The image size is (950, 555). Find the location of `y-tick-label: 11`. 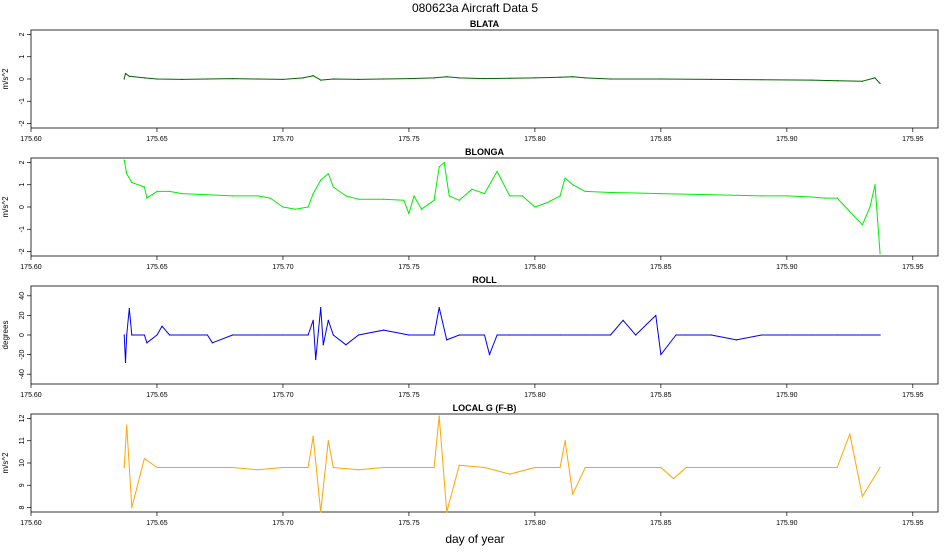

y-tick-label: 11 is located at coordinates (22, 440).